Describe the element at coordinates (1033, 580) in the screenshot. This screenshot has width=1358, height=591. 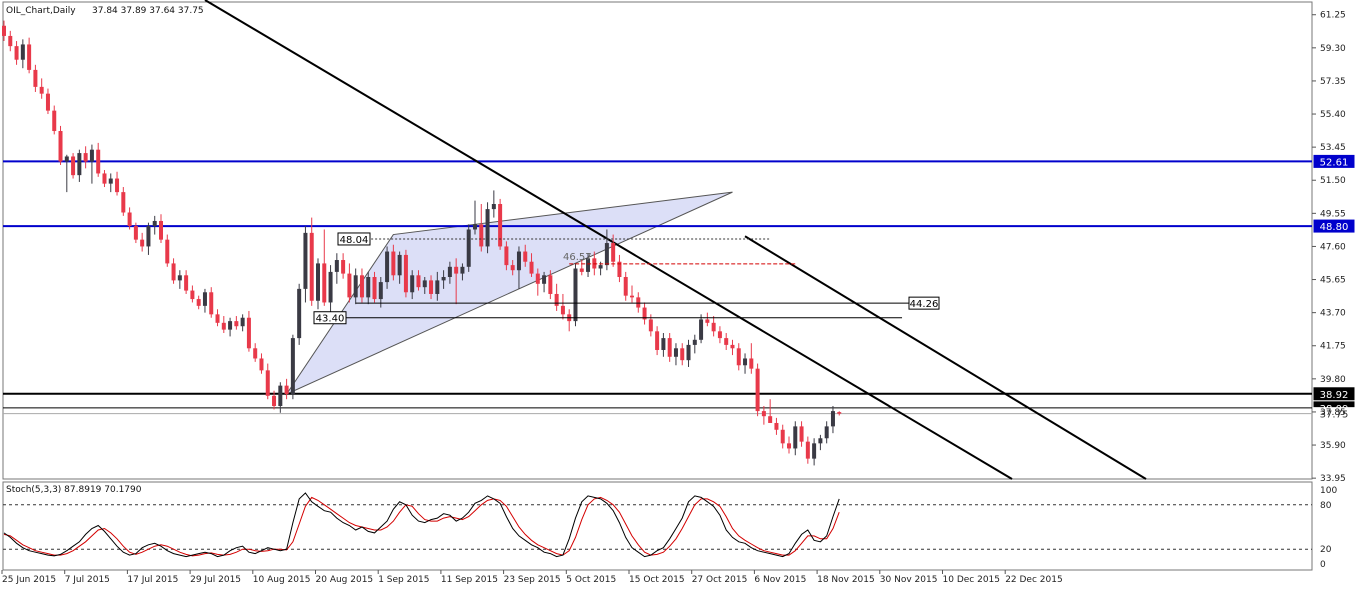
I see `x-tick-label: 22 Dec 2015` at that location.